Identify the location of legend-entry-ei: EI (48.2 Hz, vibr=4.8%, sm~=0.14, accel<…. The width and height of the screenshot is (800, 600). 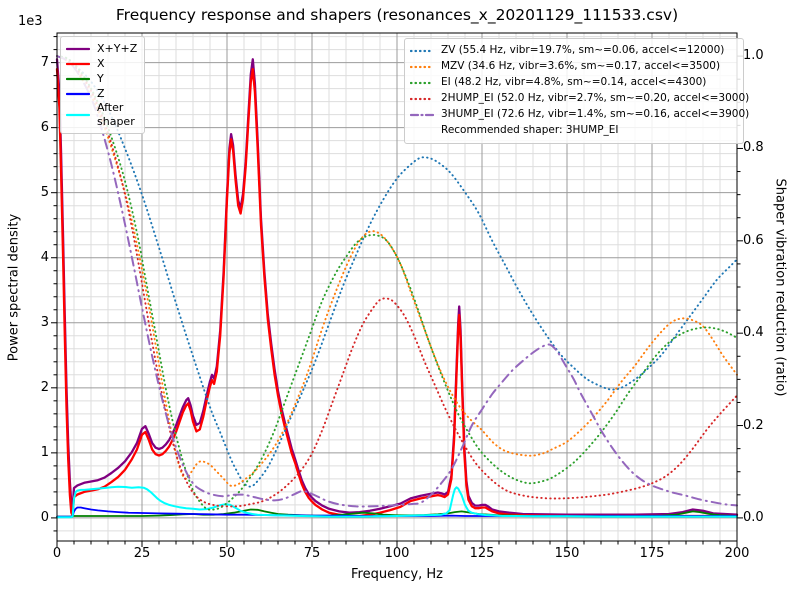
(573, 83).